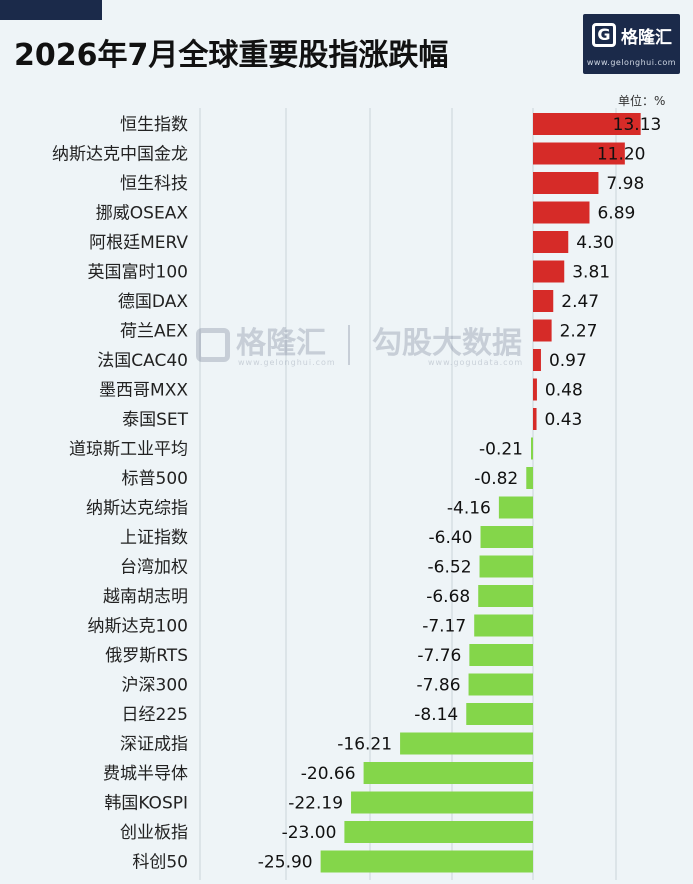 The width and height of the screenshot is (693, 884). Describe the element at coordinates (285, 863) in the screenshot. I see `value-label: -25.90` at that location.